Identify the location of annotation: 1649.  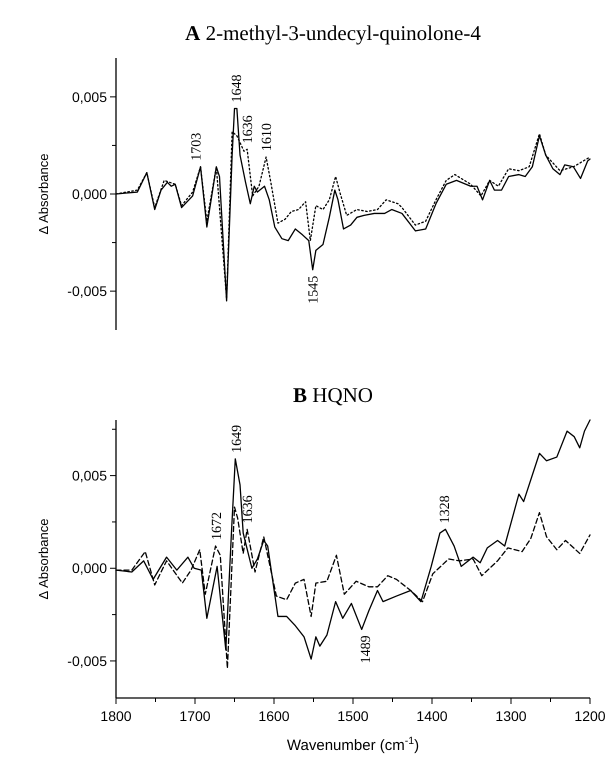
(237, 438).